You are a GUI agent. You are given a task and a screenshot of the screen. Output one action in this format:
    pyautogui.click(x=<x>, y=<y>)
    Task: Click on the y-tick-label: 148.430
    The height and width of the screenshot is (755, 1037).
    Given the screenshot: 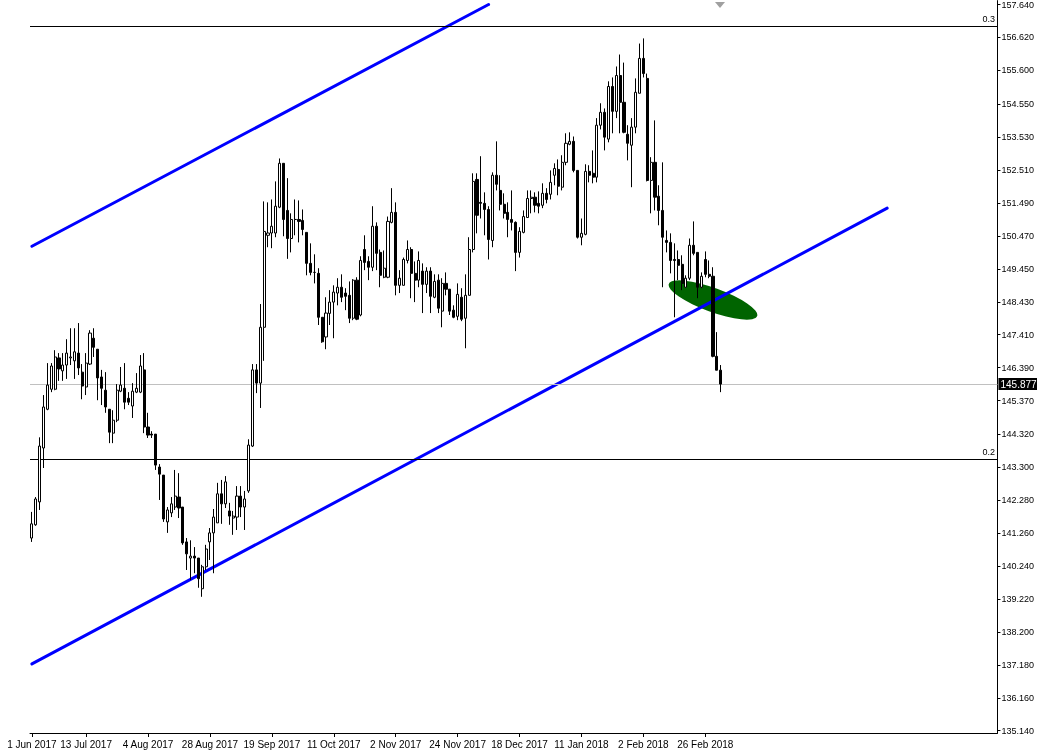 What is the action you would take?
    pyautogui.click(x=1018, y=301)
    